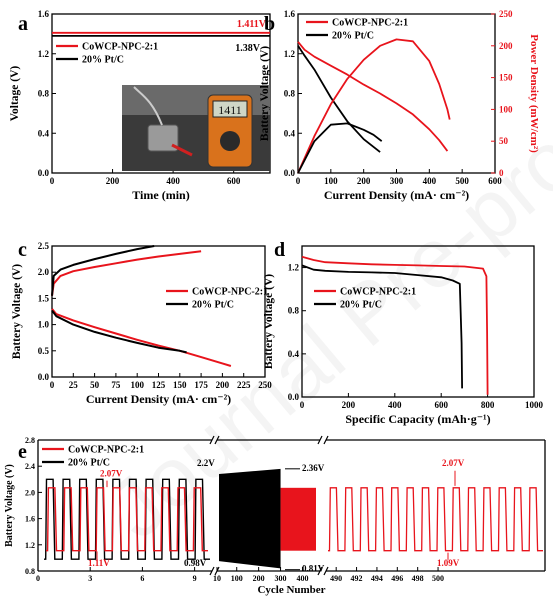 This screenshot has width=553, height=606. What do you see at coordinates (259, 578) in the screenshot?
I see `x-tick-label-e: 200` at bounding box center [259, 578].